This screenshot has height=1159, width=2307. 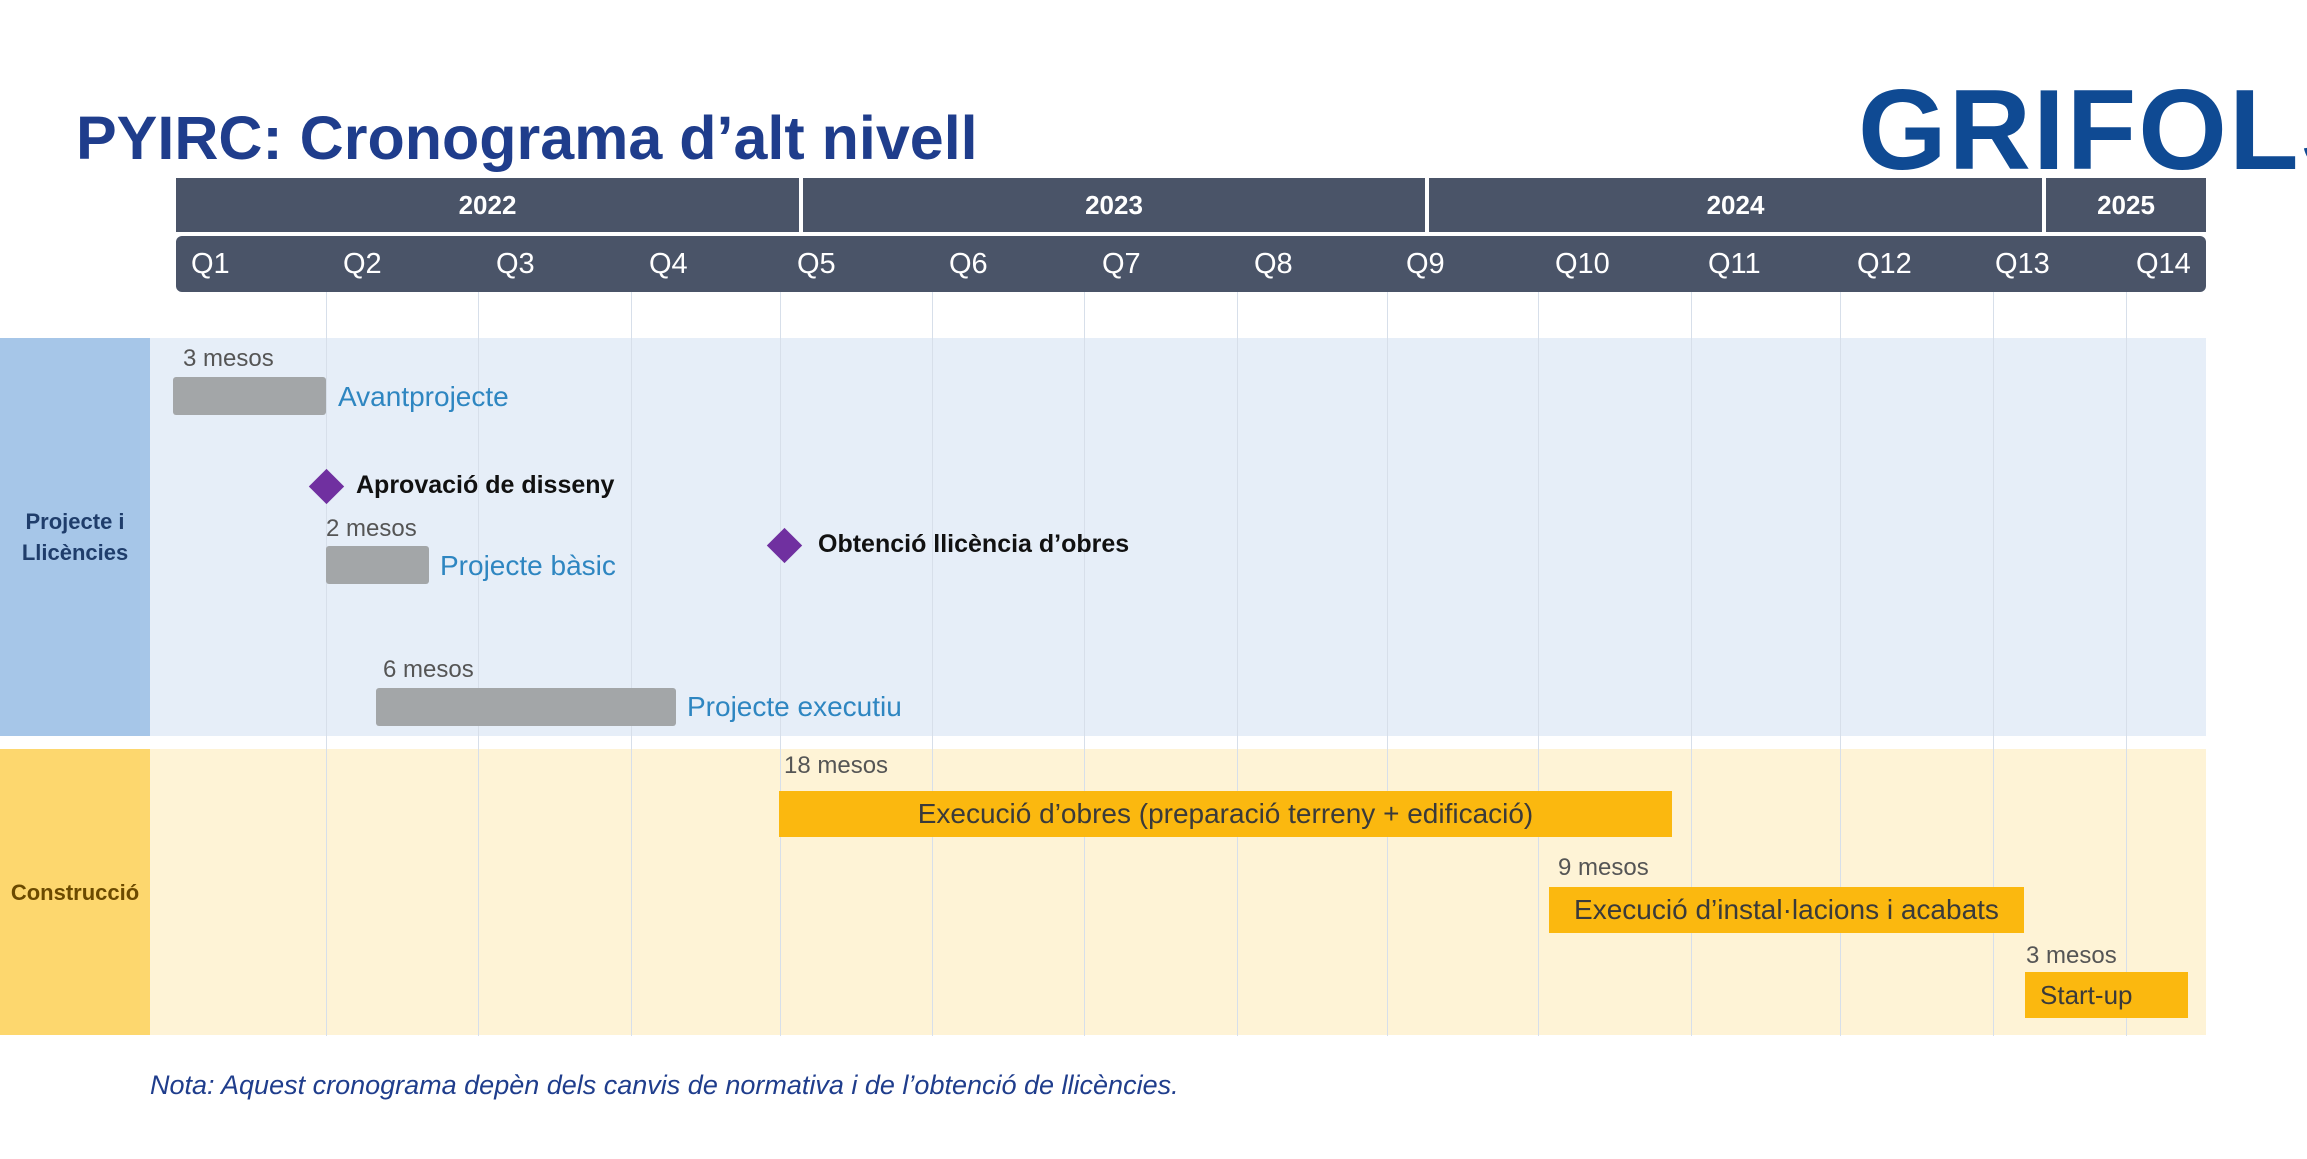 I want to click on year-2024: 2024, so click(x=1735, y=205).